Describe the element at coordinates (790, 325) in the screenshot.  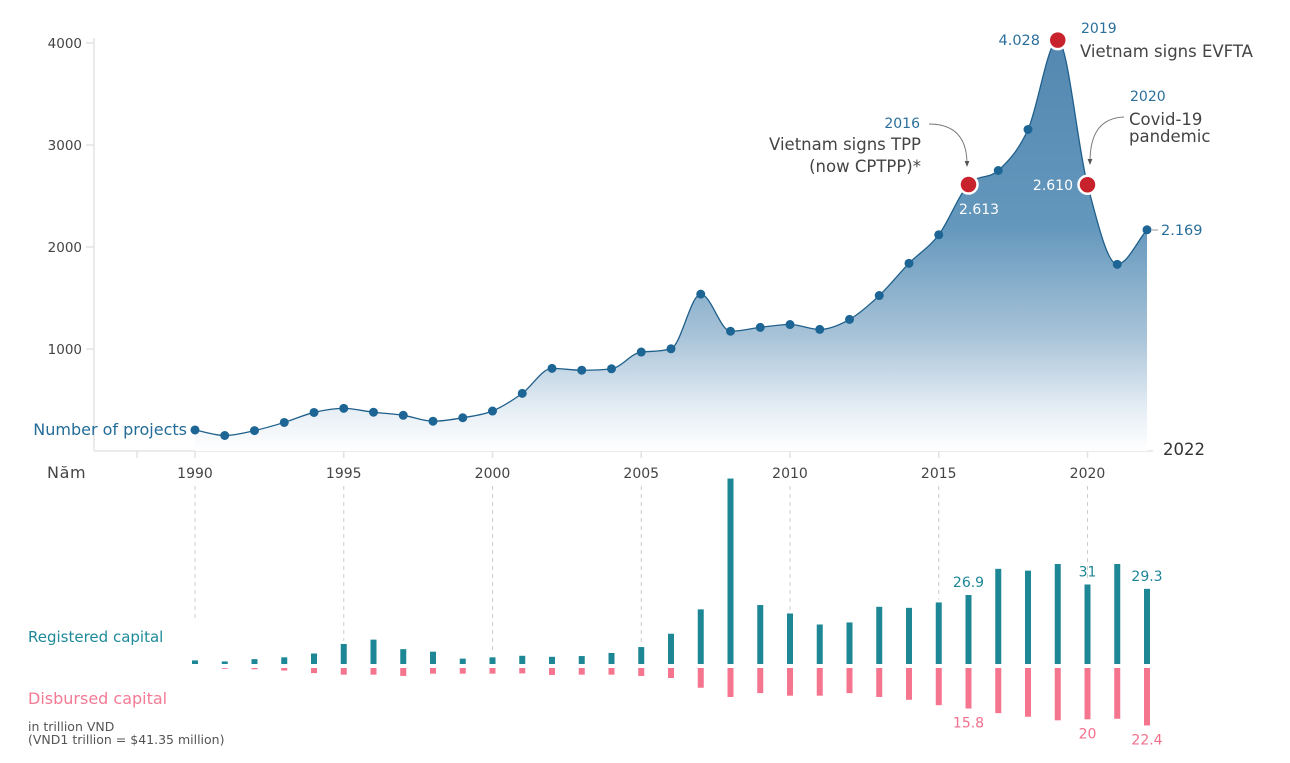
I see `data-point-2010` at that location.